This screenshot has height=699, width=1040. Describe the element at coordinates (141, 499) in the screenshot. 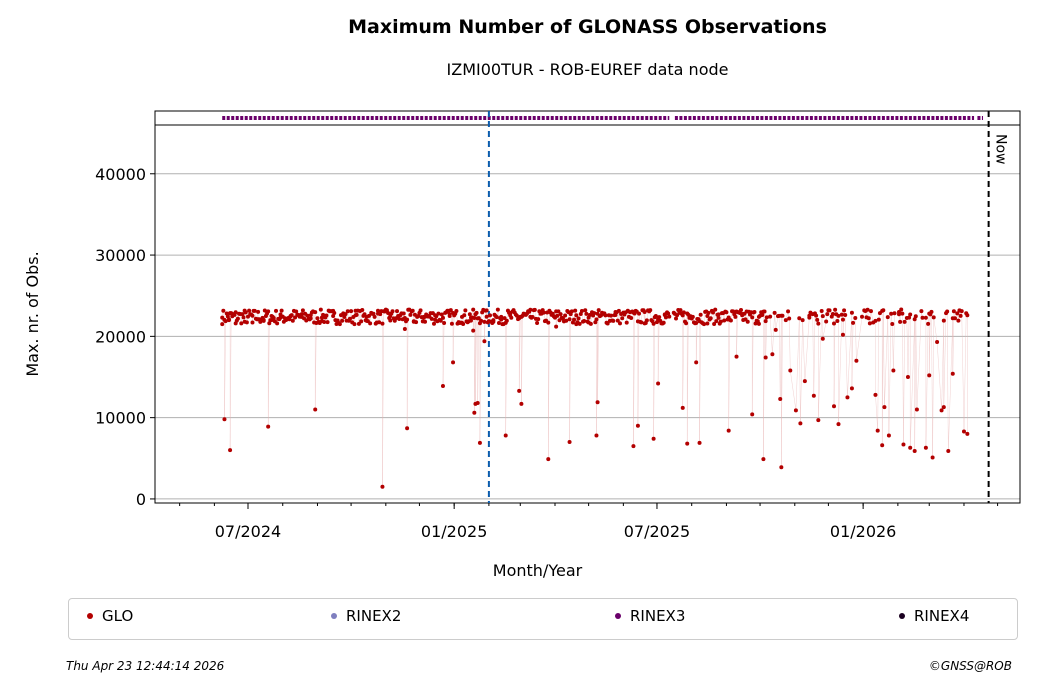

I see `y-tick-label: 0` at that location.